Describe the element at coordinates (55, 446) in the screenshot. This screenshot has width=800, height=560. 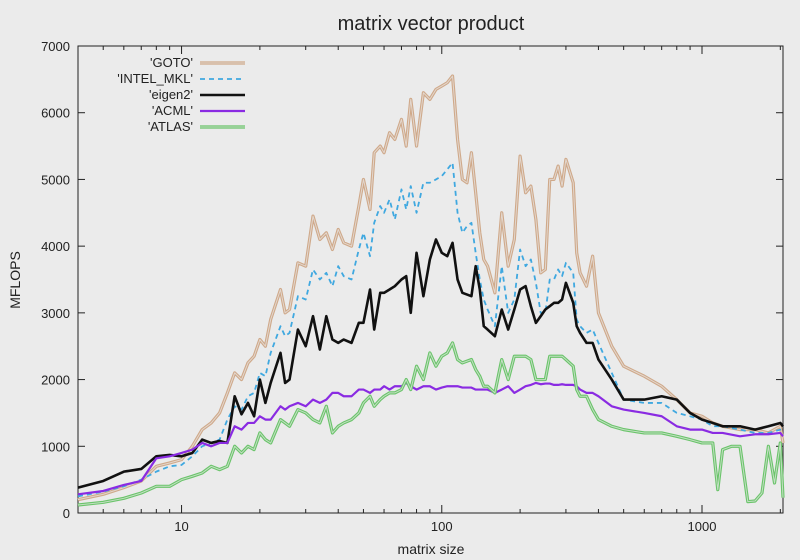
I see `y-tick-label: 1000` at that location.